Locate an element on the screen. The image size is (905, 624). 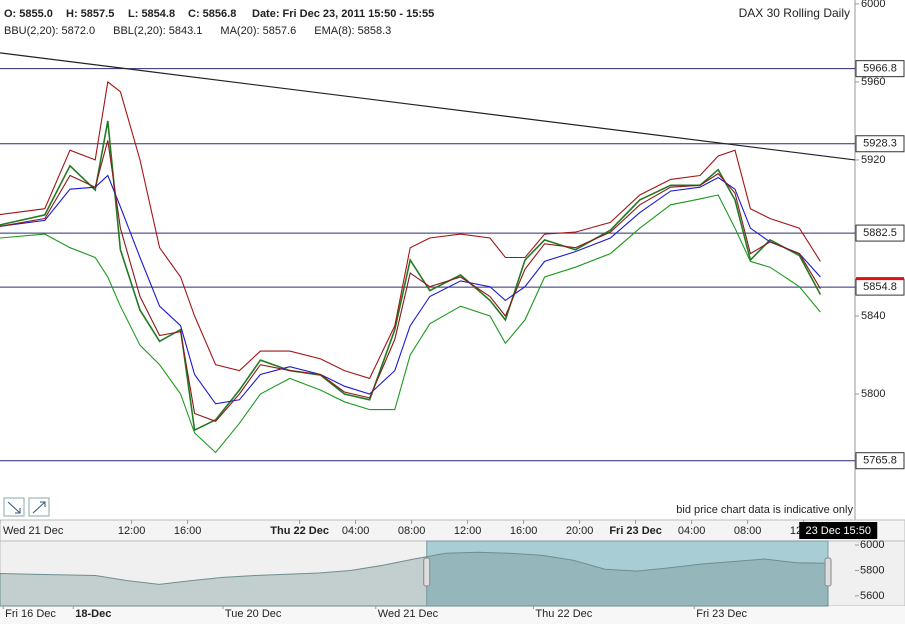
x-tick-label: Fri 23 Dec is located at coordinates (635, 531).